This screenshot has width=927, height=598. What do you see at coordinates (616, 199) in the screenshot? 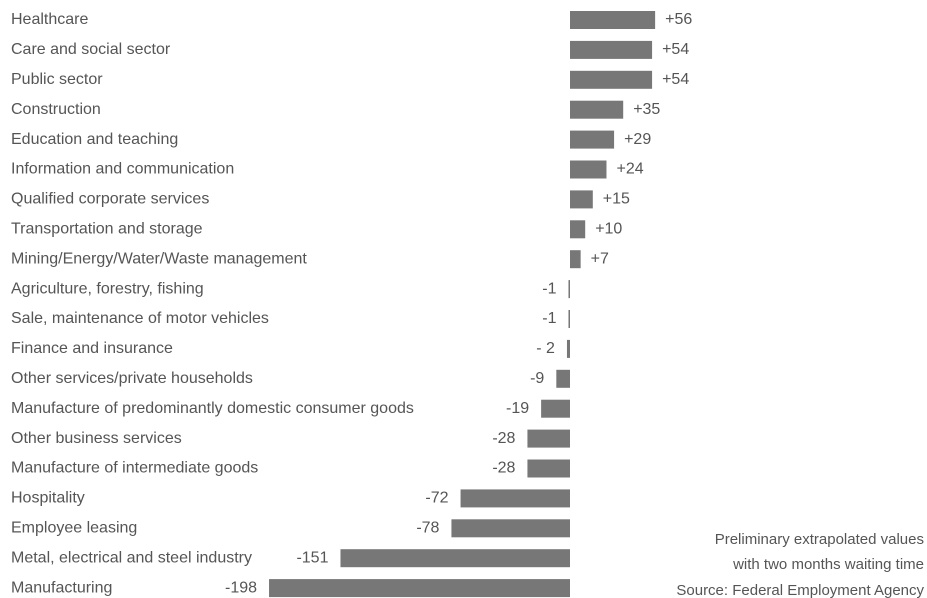
I see `value-label: +15` at bounding box center [616, 199].